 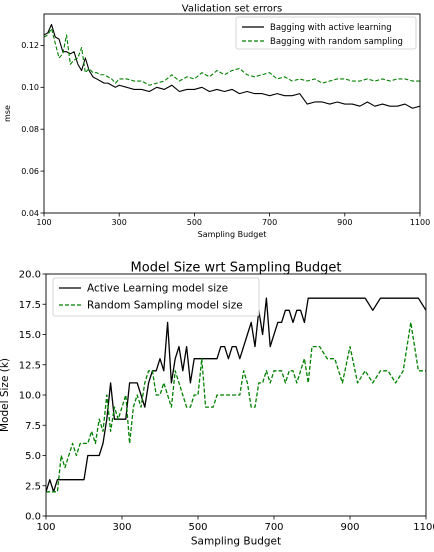 I want to click on y-tick-label: 5.0, so click(x=33, y=456).